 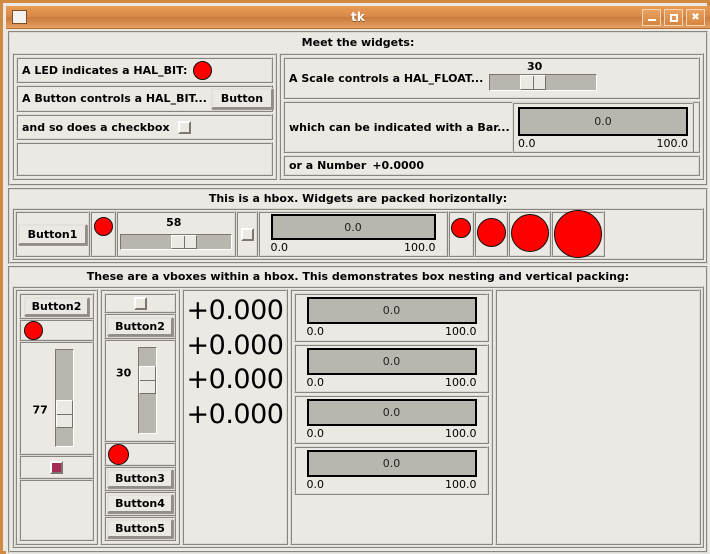 I want to click on vbox-bar-1-min: 0.0, so click(x=315, y=382).